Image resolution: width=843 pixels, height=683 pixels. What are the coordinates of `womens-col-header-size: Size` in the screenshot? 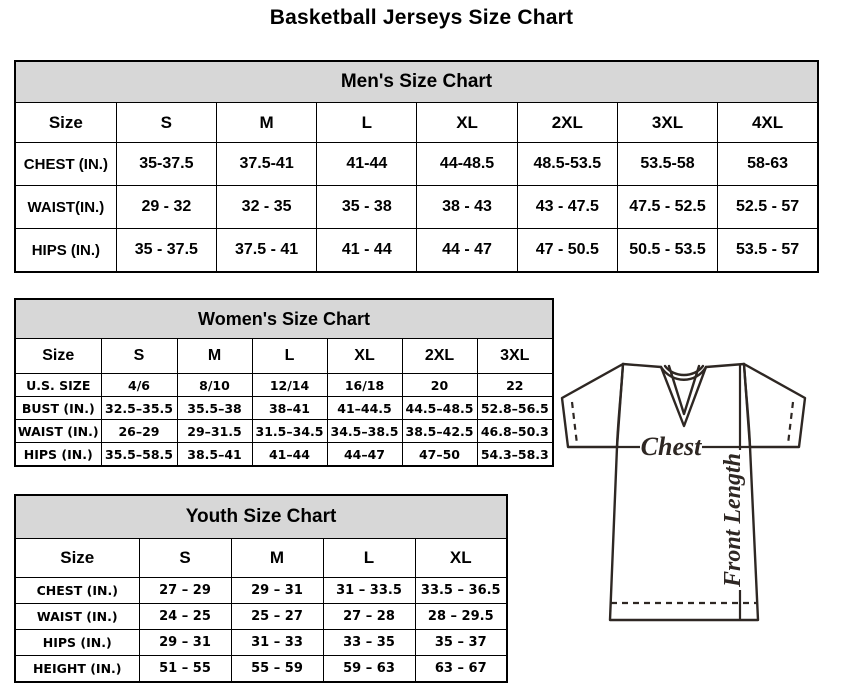 It's located at (58, 356).